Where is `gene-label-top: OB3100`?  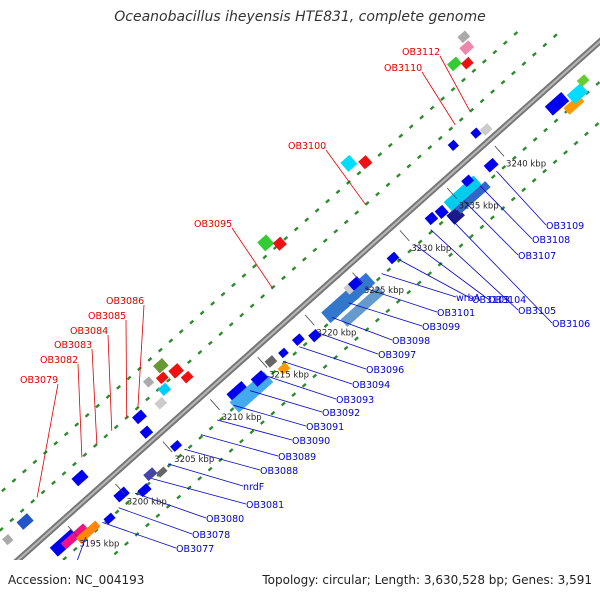 gene-label-top: OB3100 is located at coordinates (307, 146).